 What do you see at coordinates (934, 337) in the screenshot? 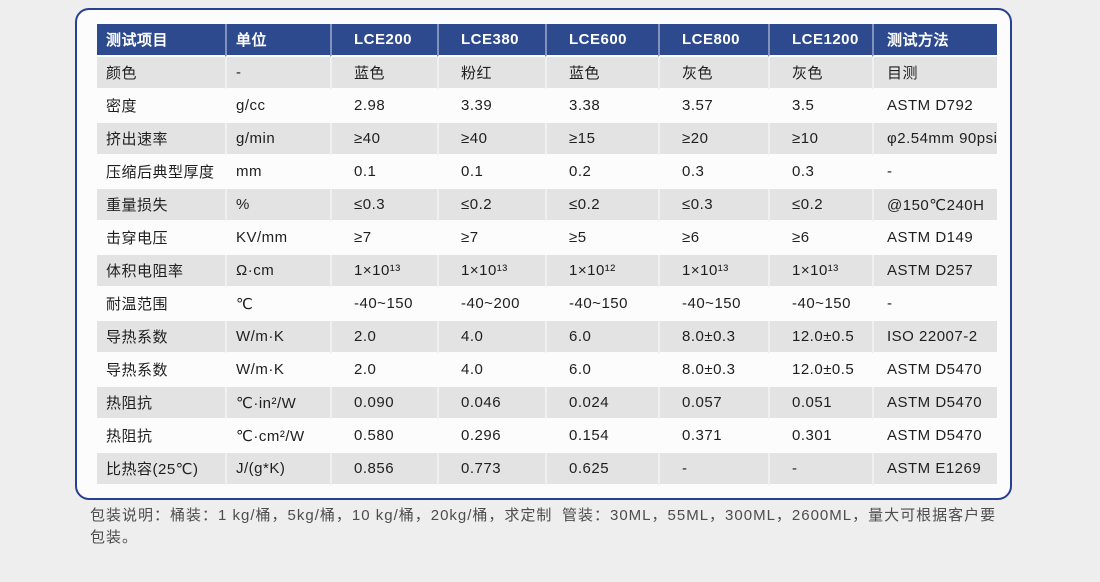
I see `table-cell: ISO 22007-2` at bounding box center [934, 337].